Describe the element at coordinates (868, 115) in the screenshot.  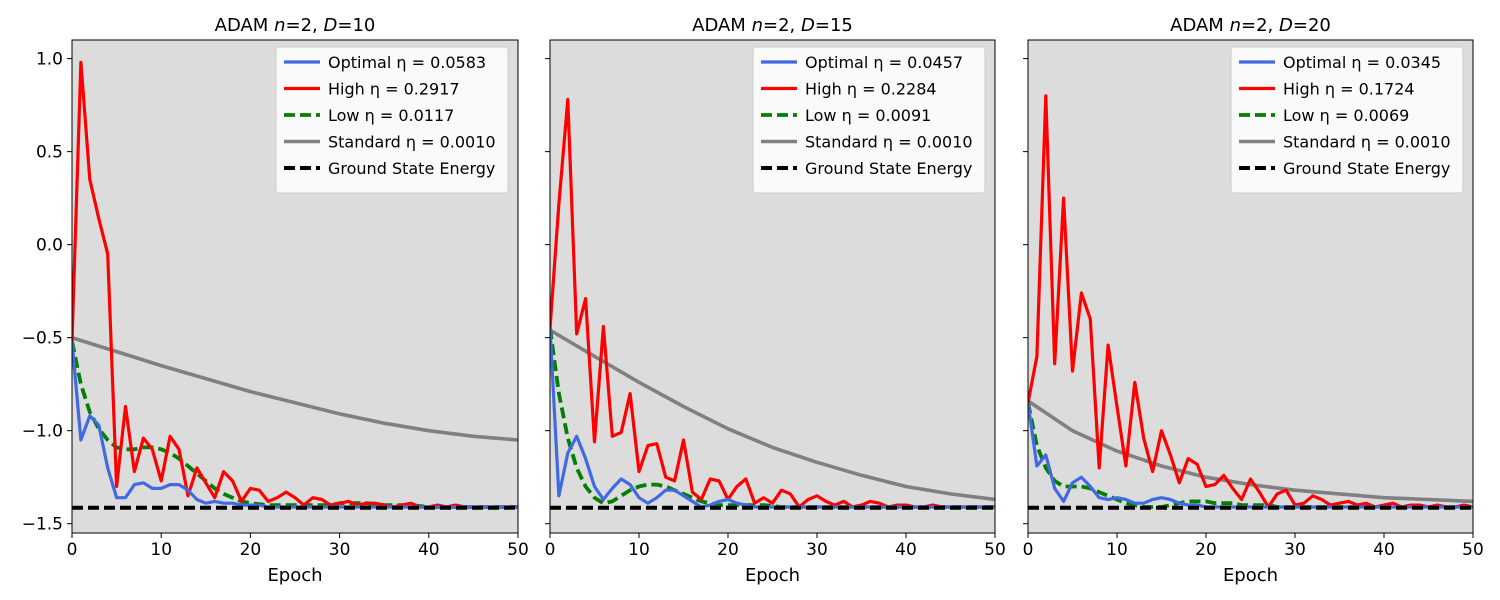
I see `legend-label-low: Low η = 0.0091` at that location.